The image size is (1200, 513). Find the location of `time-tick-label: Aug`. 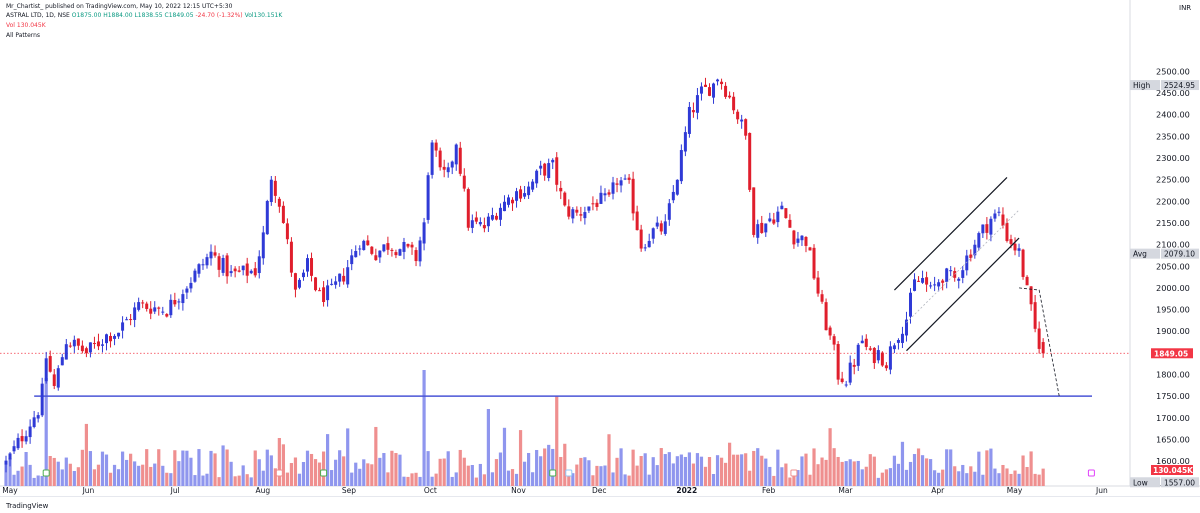

time-tick-label: Aug is located at coordinates (262, 490).